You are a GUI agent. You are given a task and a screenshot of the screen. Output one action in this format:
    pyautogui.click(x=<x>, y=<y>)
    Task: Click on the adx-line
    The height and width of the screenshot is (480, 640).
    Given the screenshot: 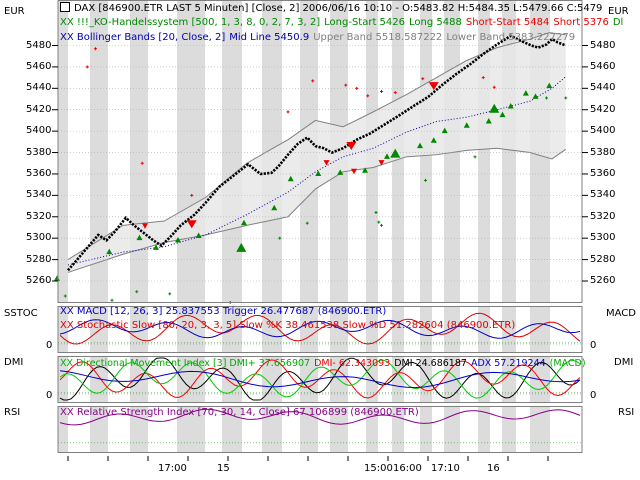 What is the action you would take?
    pyautogui.click(x=320, y=379)
    